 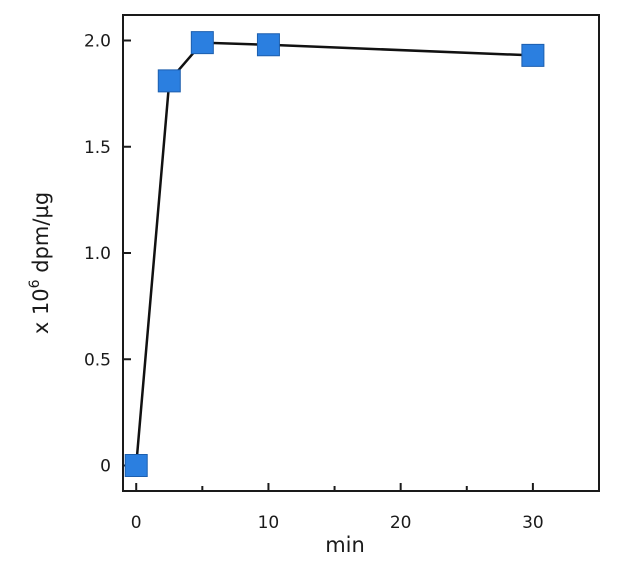 I want to click on y-tick-label: 1.5, so click(x=97, y=148).